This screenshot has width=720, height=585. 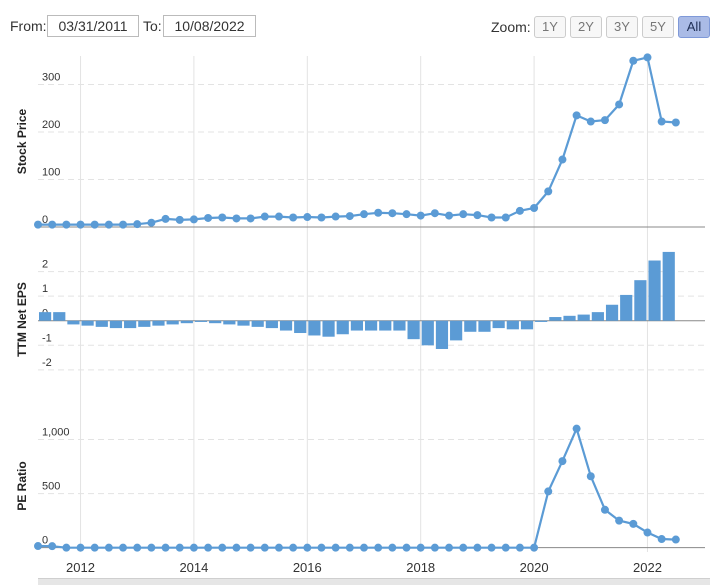 I want to click on from-date-input, so click(x=93, y=26).